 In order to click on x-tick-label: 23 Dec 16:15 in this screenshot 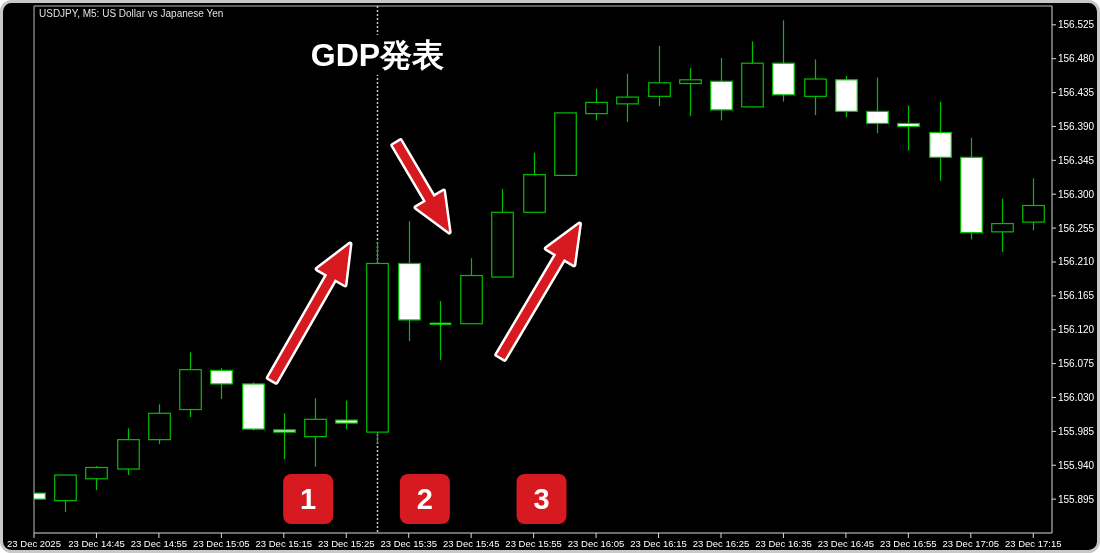, I will do `click(658, 543)`.